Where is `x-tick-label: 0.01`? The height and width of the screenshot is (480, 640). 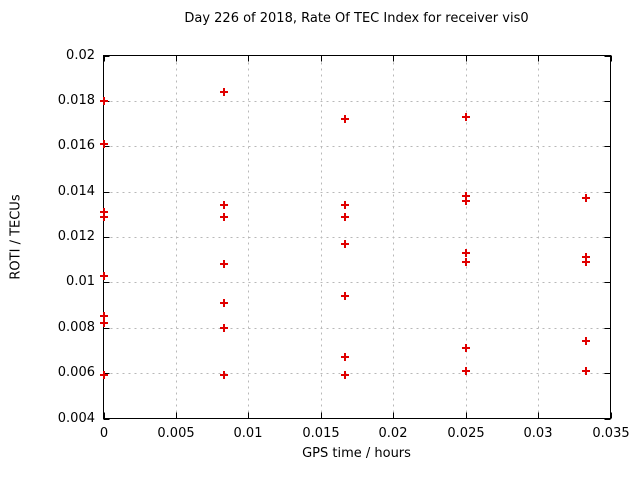
x-tick-label: 0.01 is located at coordinates (248, 433).